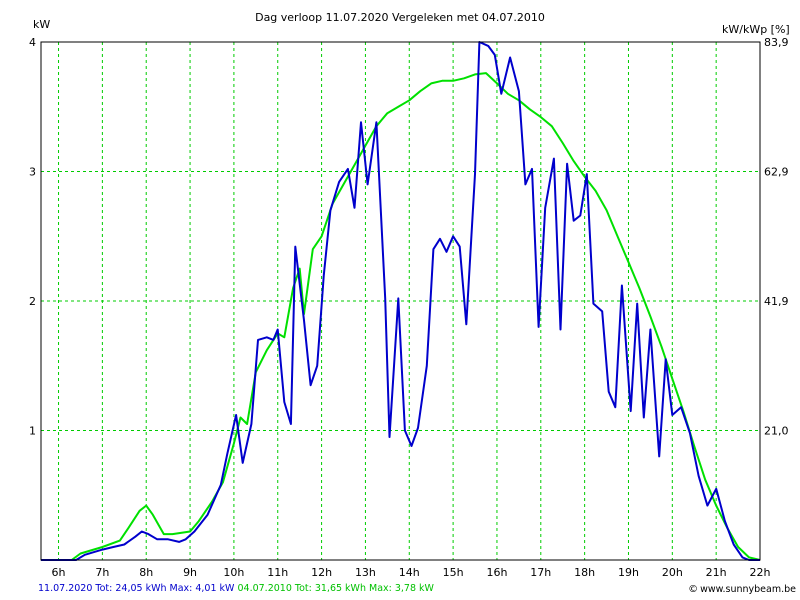 The width and height of the screenshot is (800, 600). I want to click on y2-tick-label: 83,9, so click(776, 42).